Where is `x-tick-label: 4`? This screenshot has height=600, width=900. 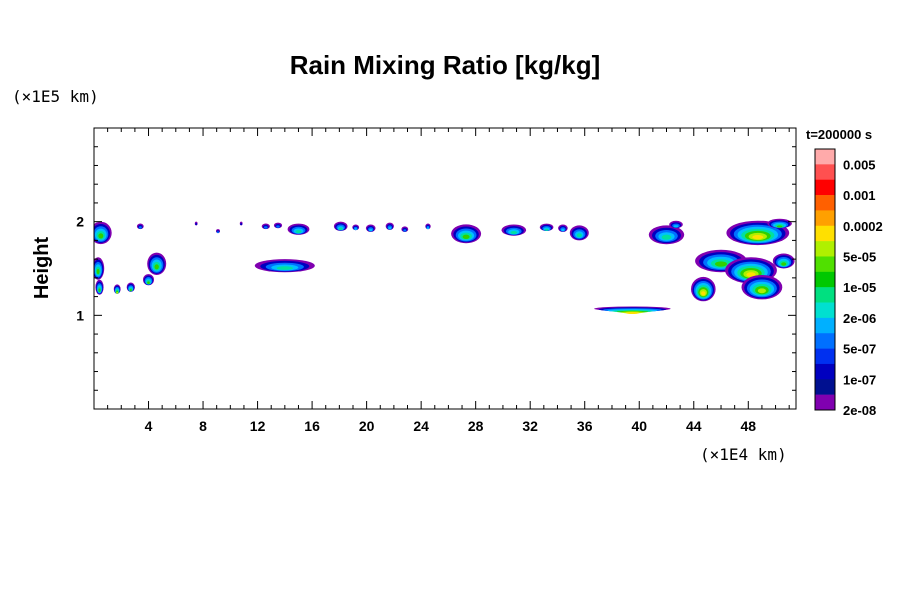 x-tick-label: 4 is located at coordinates (149, 426).